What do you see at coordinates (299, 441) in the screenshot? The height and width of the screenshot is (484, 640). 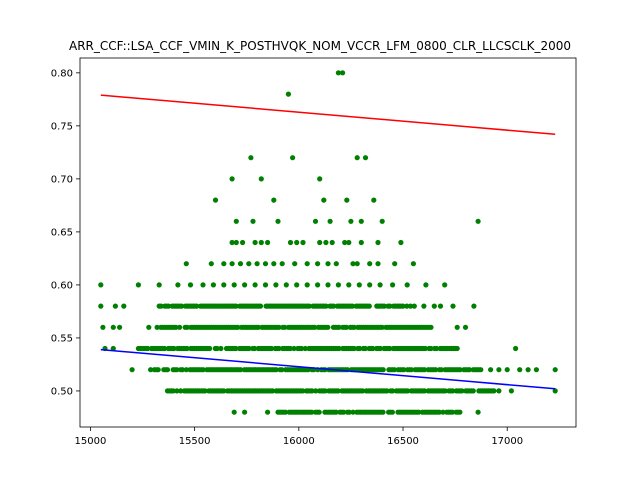 I see `x-tick-label: 16000` at bounding box center [299, 441].